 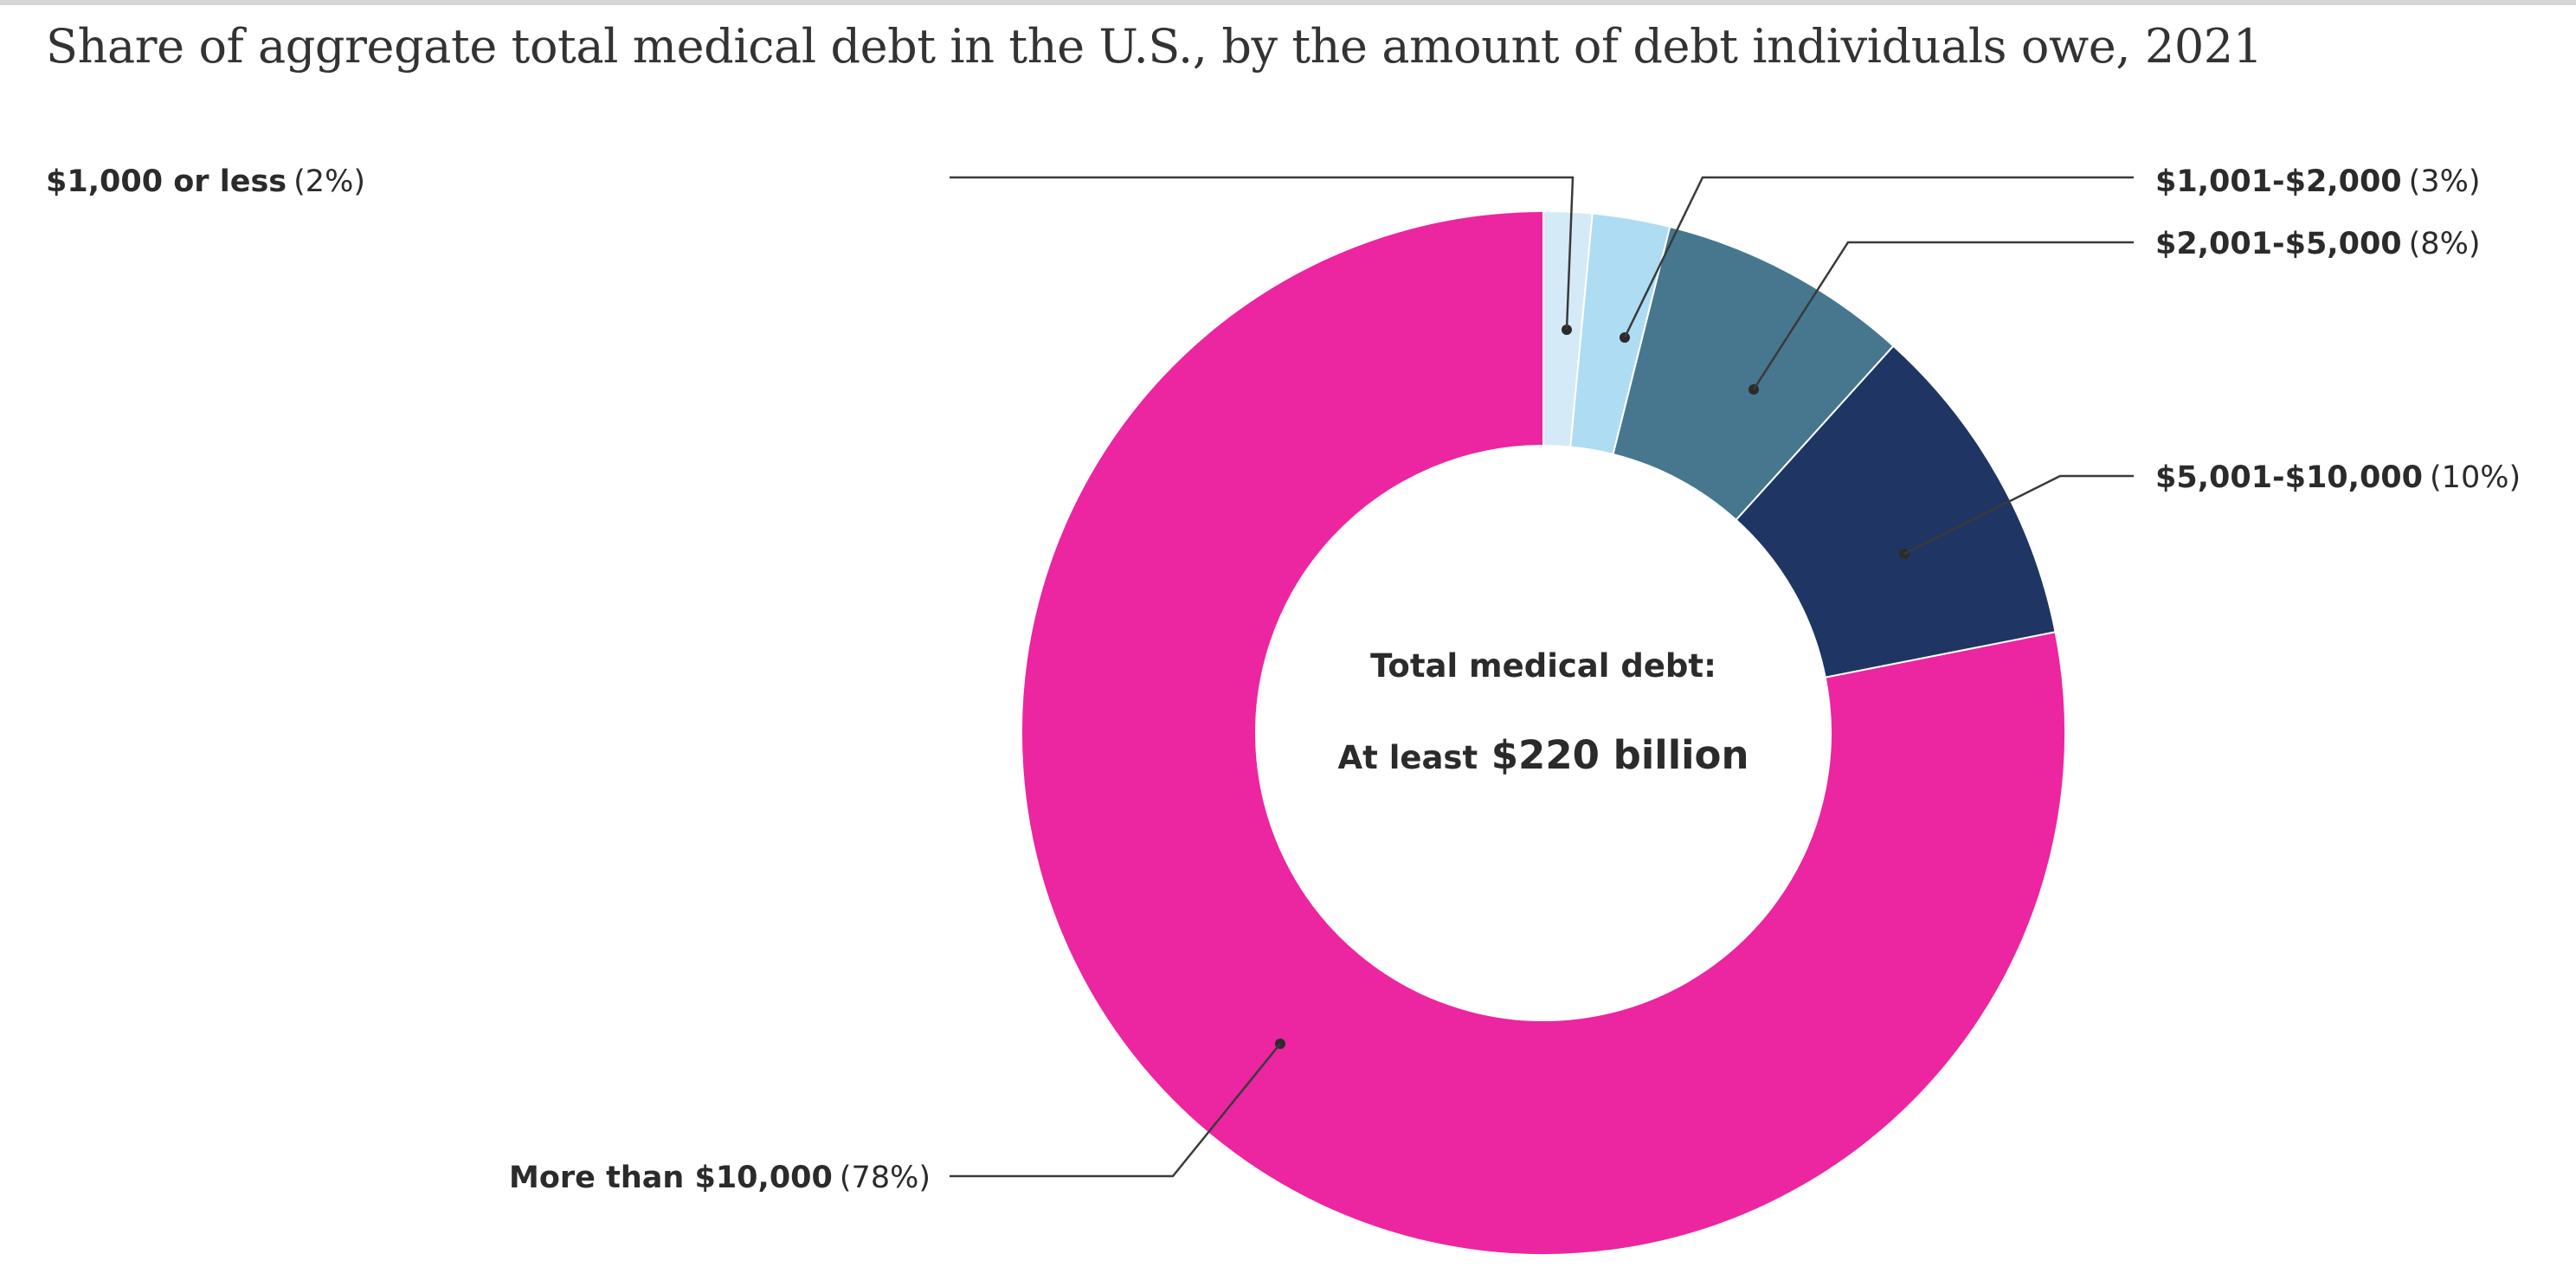 What do you see at coordinates (1407, 757) in the screenshot?
I see `center-total-prefix: At least` at bounding box center [1407, 757].